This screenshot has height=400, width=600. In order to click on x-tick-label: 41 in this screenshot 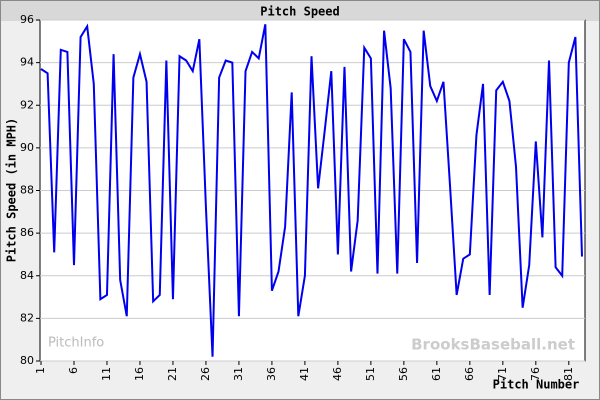, I will do `click(304, 374)`.